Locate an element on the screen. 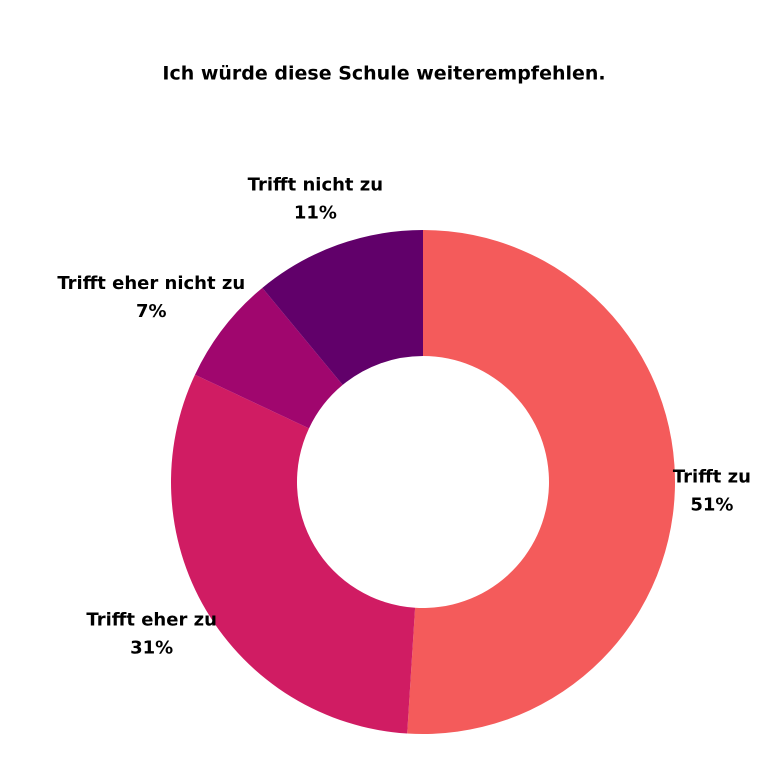 The height and width of the screenshot is (768, 768). slice-value-label: 7% is located at coordinates (151, 311).